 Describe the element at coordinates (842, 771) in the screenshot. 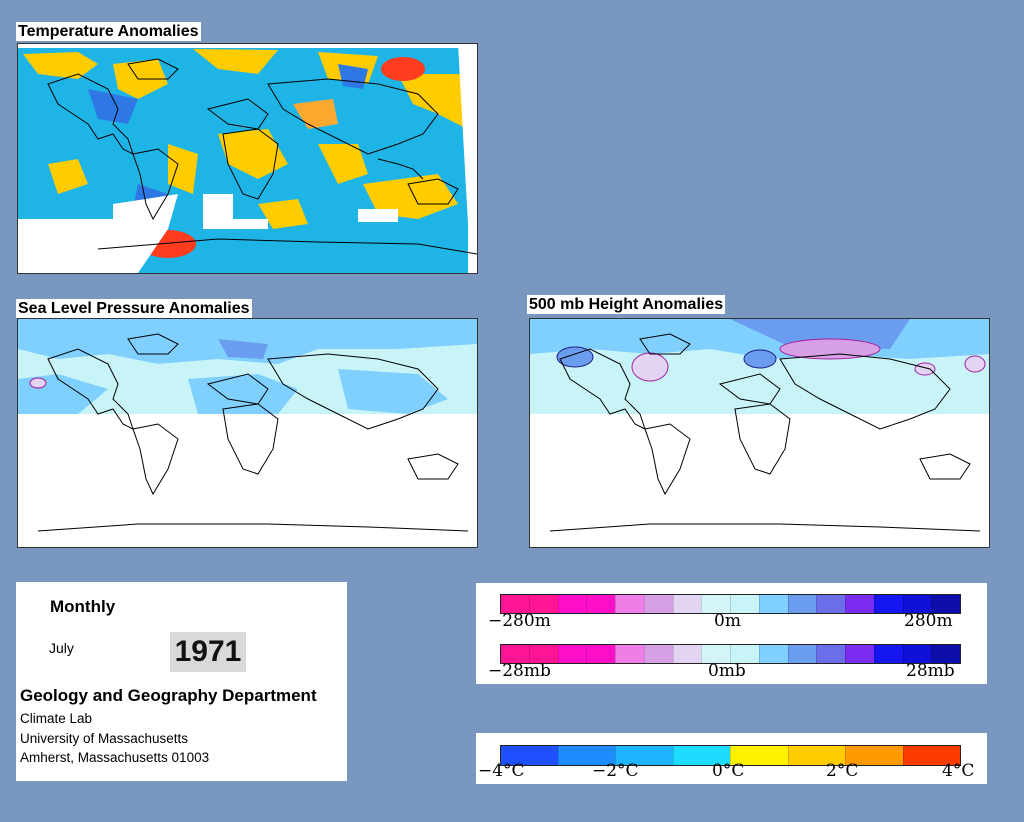

I see `temp-label-2: 2°C` at that location.